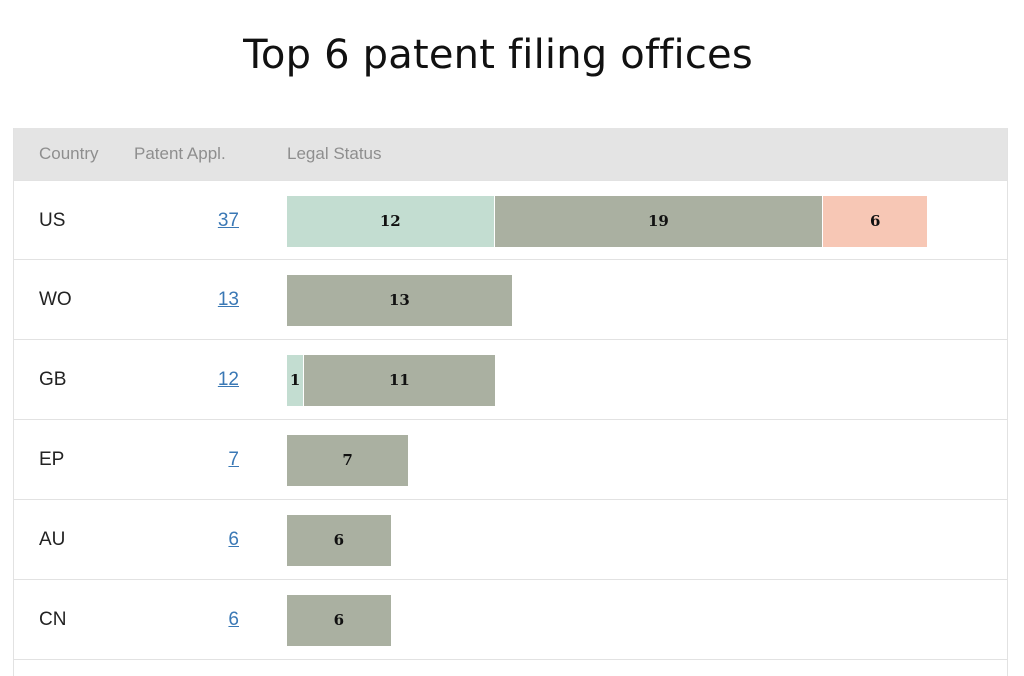 The width and height of the screenshot is (1024, 676). What do you see at coordinates (228, 220) in the screenshot?
I see `patent-count-link: 37` at bounding box center [228, 220].